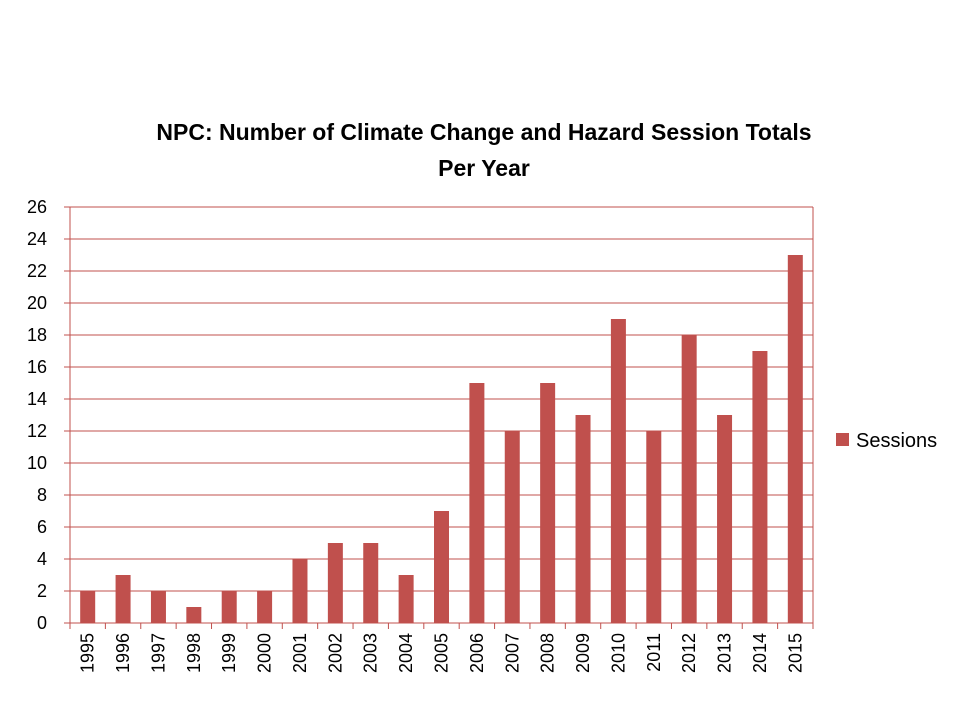 The width and height of the screenshot is (960, 720). Describe the element at coordinates (88, 653) in the screenshot. I see `x-tick-label-1995: 1995` at that location.